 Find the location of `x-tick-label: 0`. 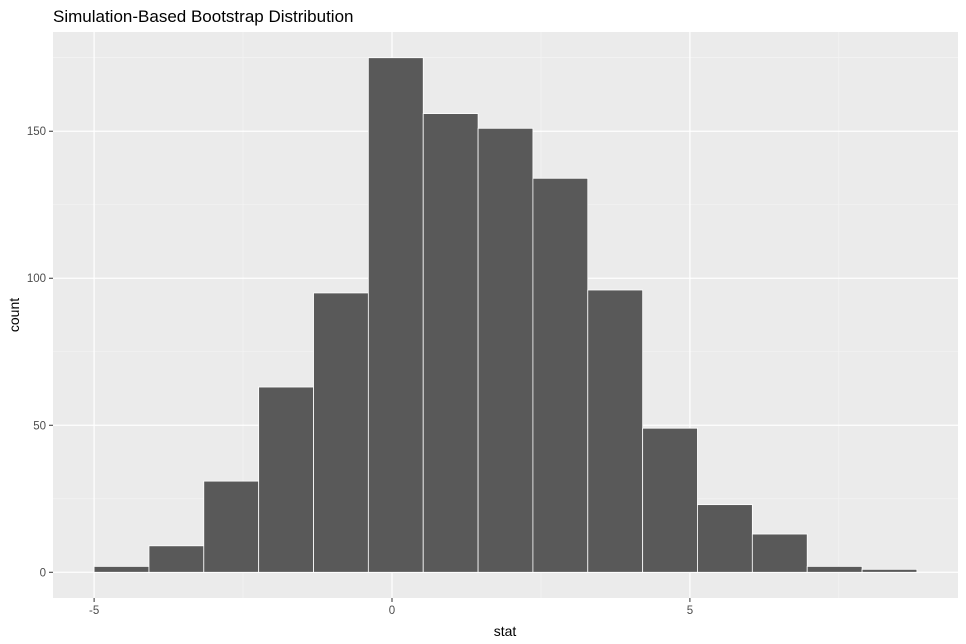

x-tick-label: 0 is located at coordinates (392, 611).